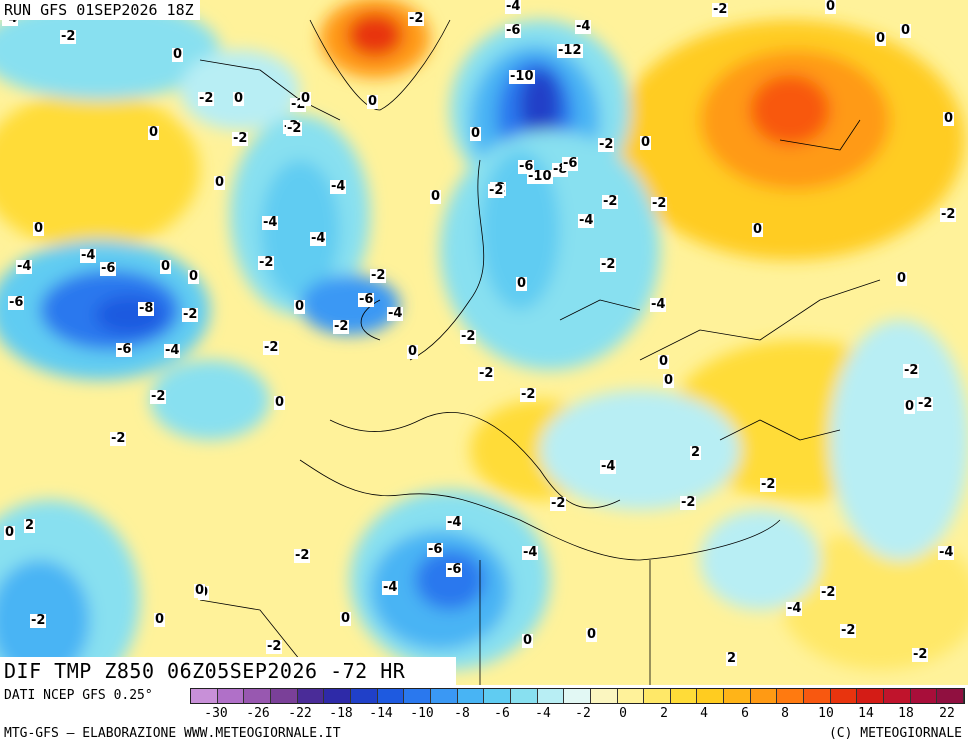 The width and height of the screenshot is (968, 745). Describe the element at coordinates (866, 713) in the screenshot. I see `colorbar-tick-label: 14` at that location.